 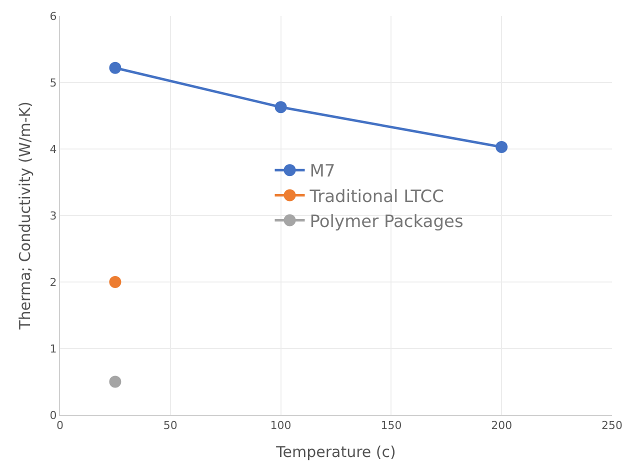 I want to click on x-tick-label: 250, so click(x=612, y=425).